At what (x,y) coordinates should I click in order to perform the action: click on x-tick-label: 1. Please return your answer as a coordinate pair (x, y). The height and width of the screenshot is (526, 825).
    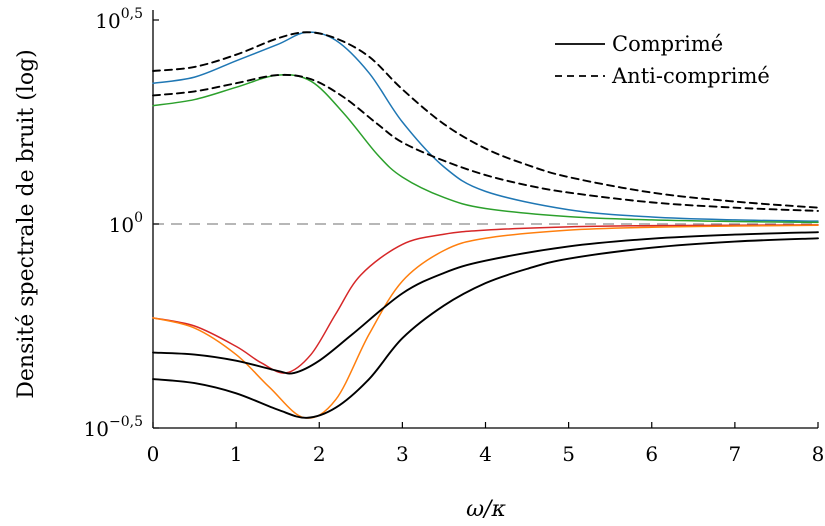
    Looking at the image, I should click on (236, 454).